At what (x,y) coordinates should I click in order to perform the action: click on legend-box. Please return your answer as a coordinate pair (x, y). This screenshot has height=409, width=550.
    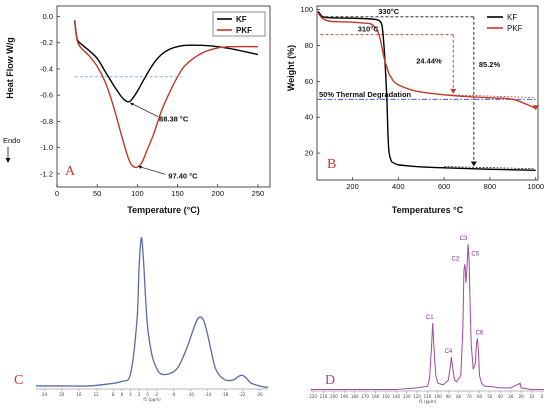
    Looking at the image, I should click on (239, 24).